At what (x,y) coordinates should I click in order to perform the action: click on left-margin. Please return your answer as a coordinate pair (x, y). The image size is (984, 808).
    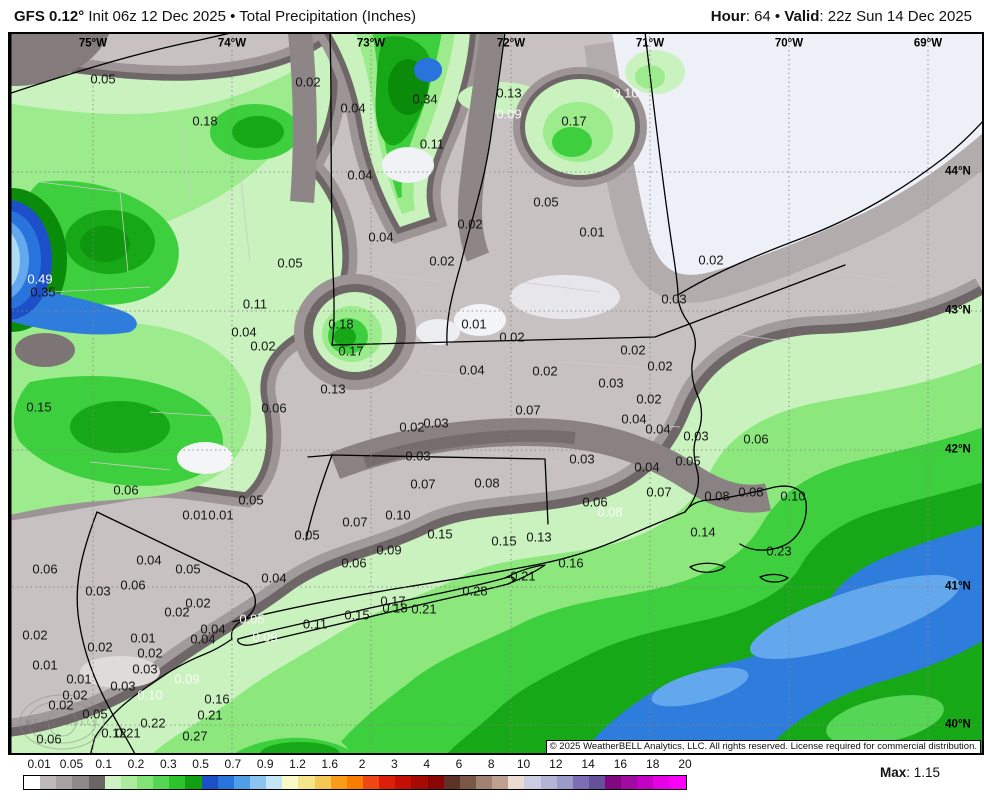
    Looking at the image, I should click on (4, 394).